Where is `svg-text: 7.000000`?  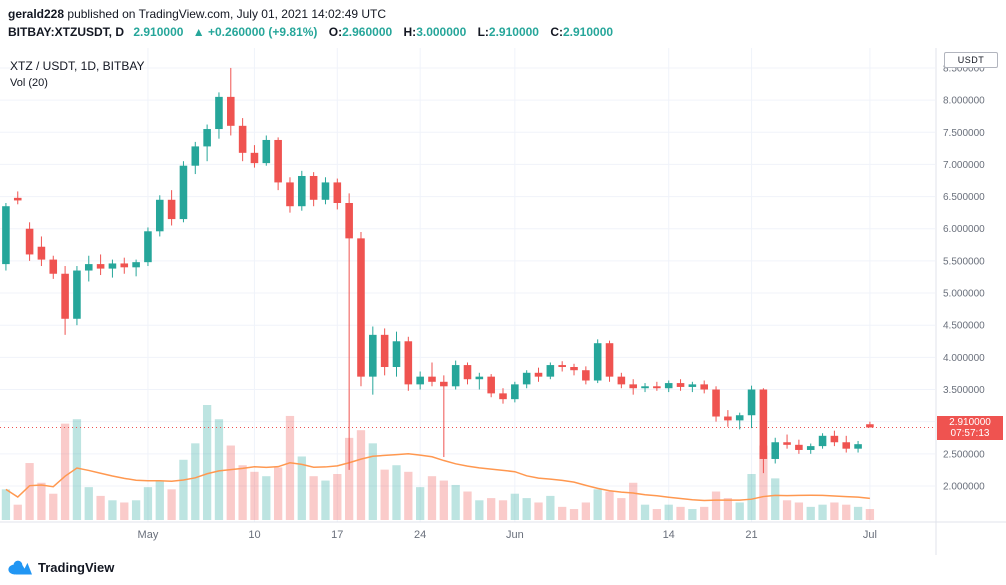
svg-text: 7.000000 is located at coordinates (964, 165).